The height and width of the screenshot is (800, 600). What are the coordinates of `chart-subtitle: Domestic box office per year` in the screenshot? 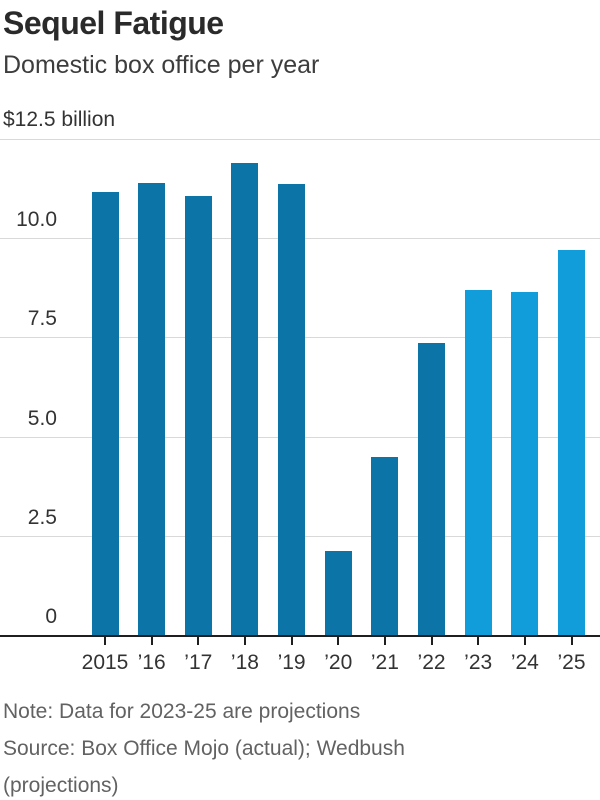 It's located at (161, 65).